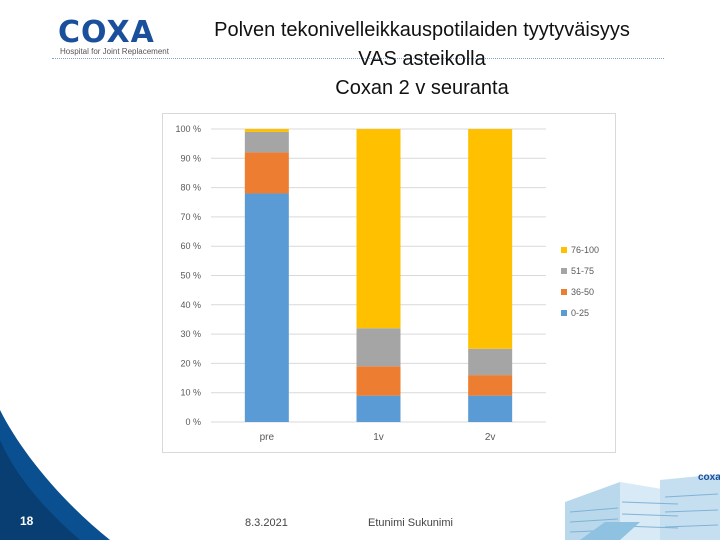 The height and width of the screenshot is (540, 720). I want to click on y-tick-label: 100 %, so click(188, 129).